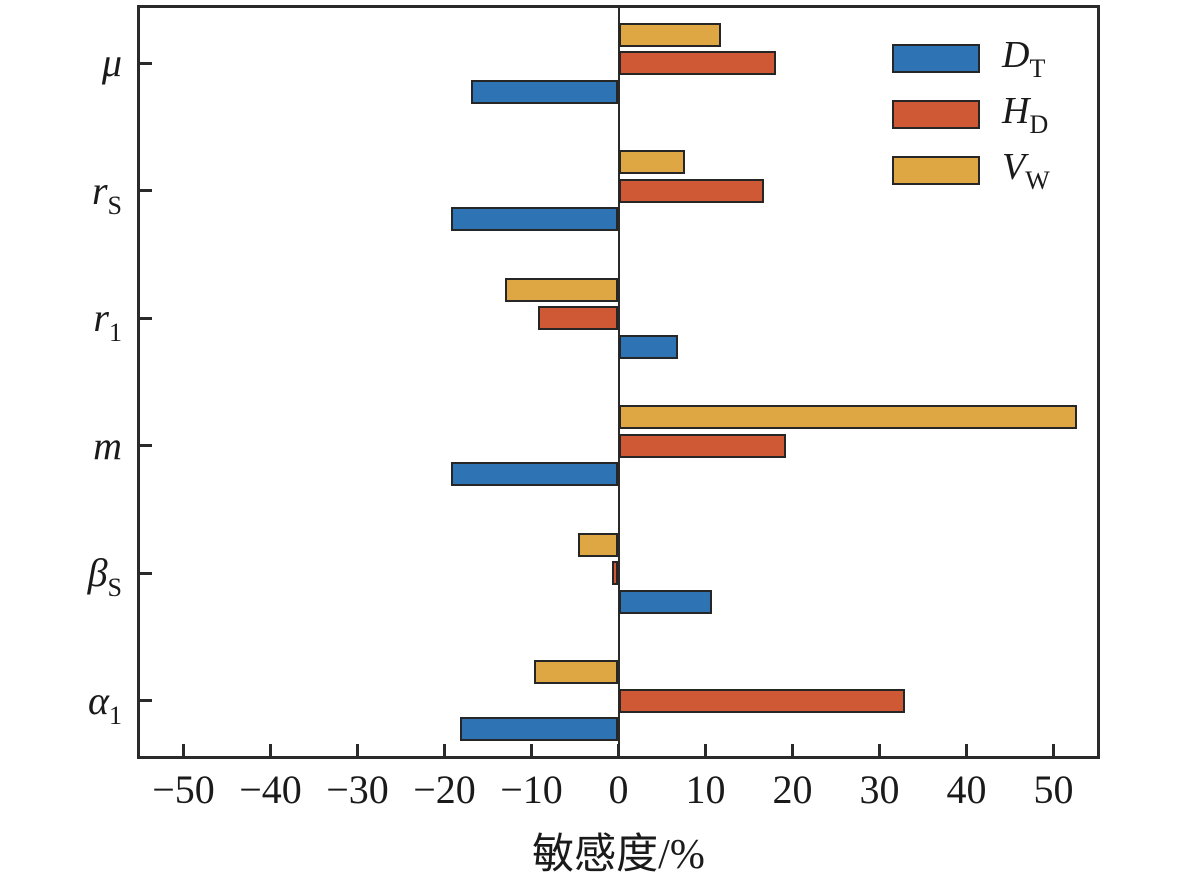 This screenshot has width=1181, height=890. I want to click on legend: DT HD VW, so click(971, 124).